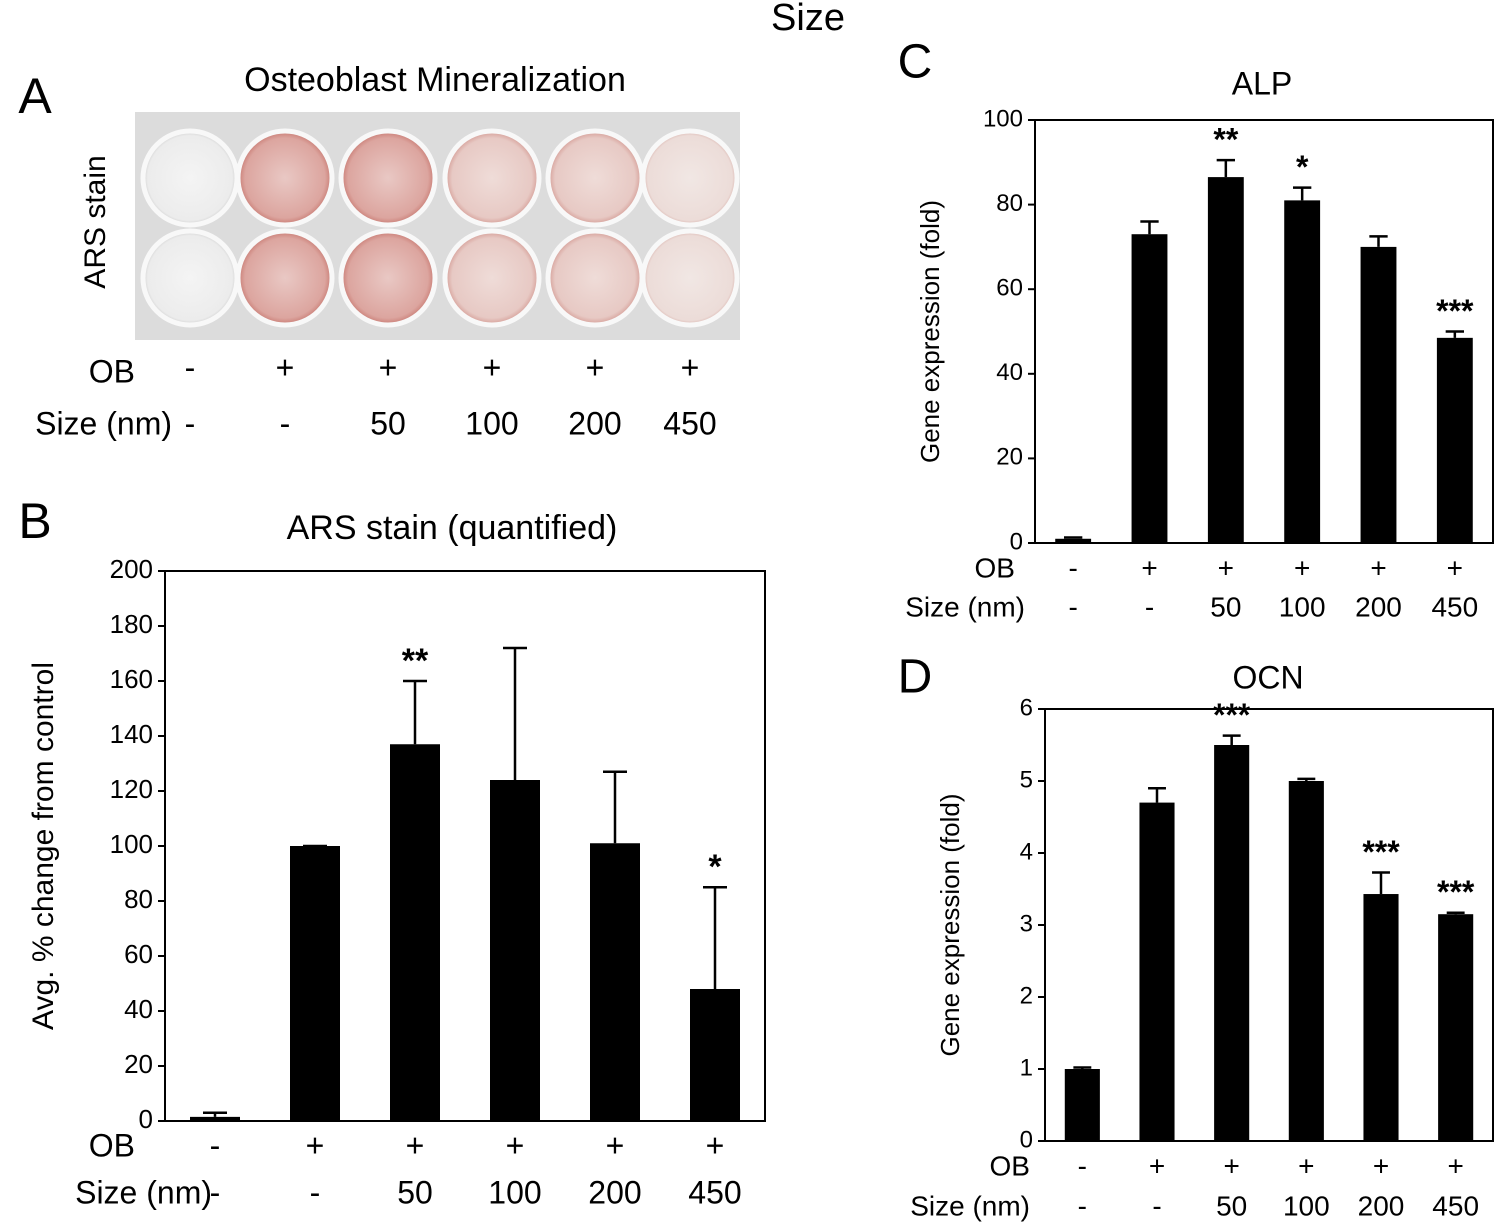  I want to click on plot-frame, so click(1264, 331).